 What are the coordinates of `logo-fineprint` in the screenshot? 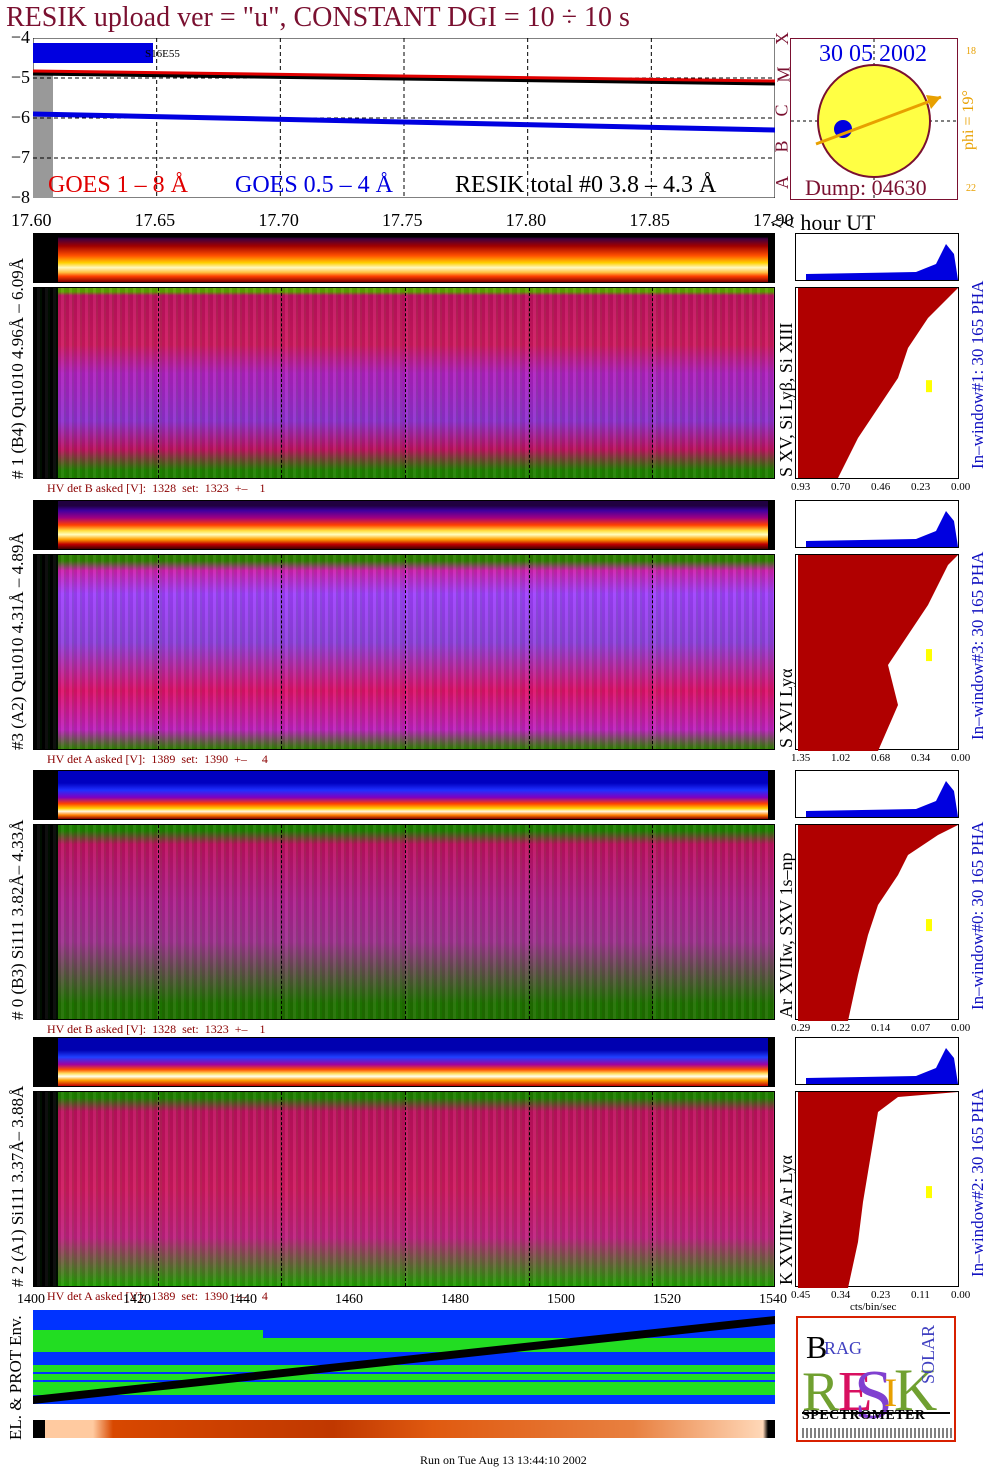 It's located at (877, 1433).